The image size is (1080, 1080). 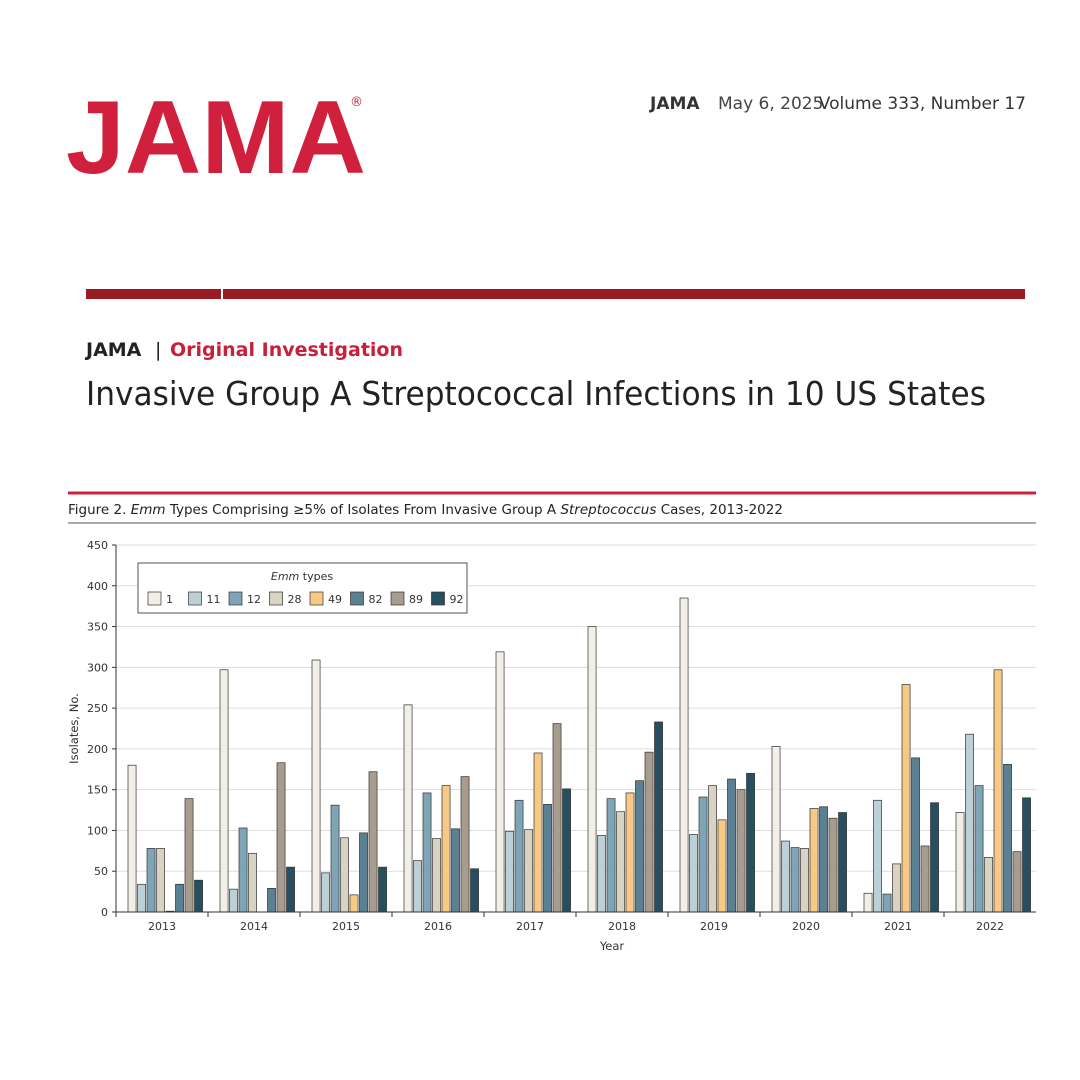 What do you see at coordinates (254, 599) in the screenshot?
I see `legend-label: 12` at bounding box center [254, 599].